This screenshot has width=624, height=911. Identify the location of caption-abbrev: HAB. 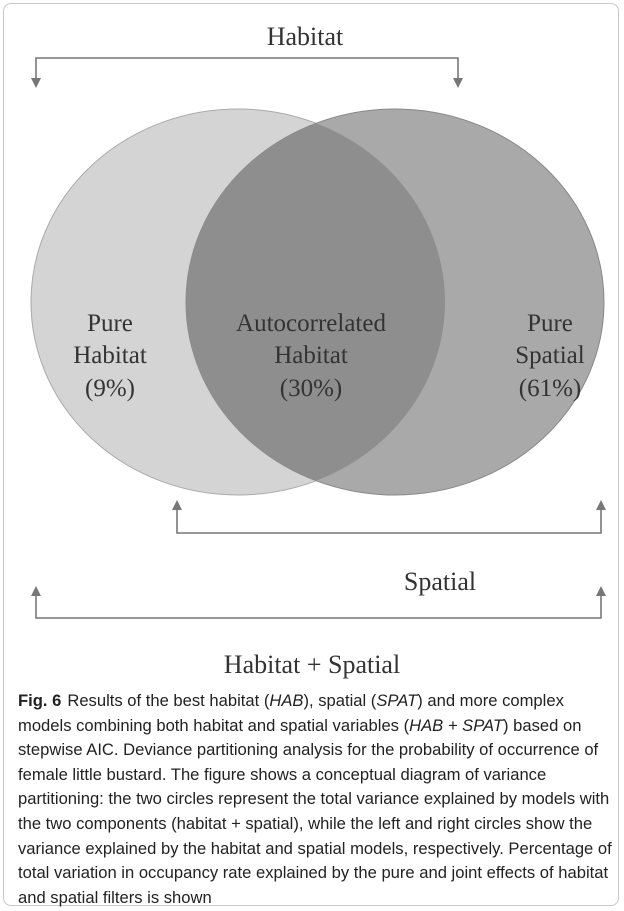
(286, 700).